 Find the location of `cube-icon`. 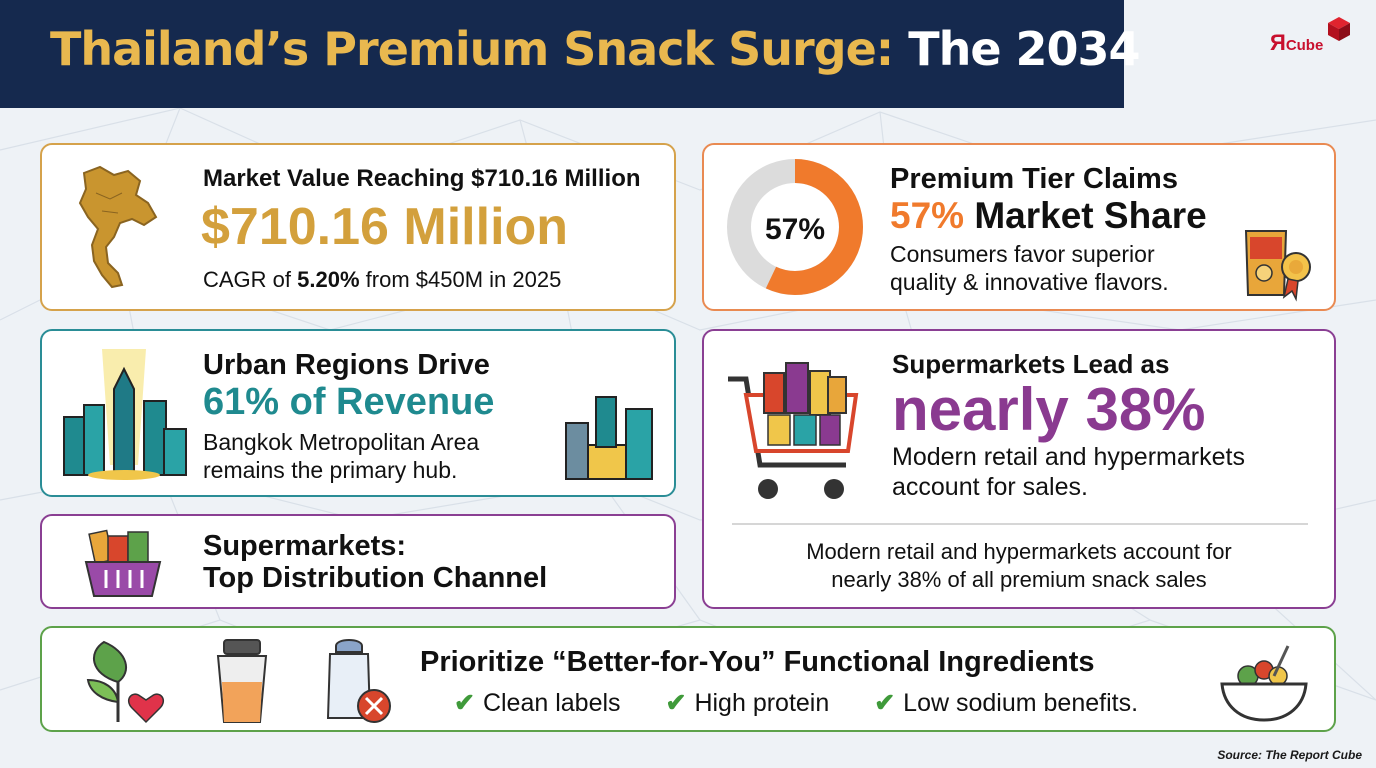

cube-icon is located at coordinates (1339, 29).